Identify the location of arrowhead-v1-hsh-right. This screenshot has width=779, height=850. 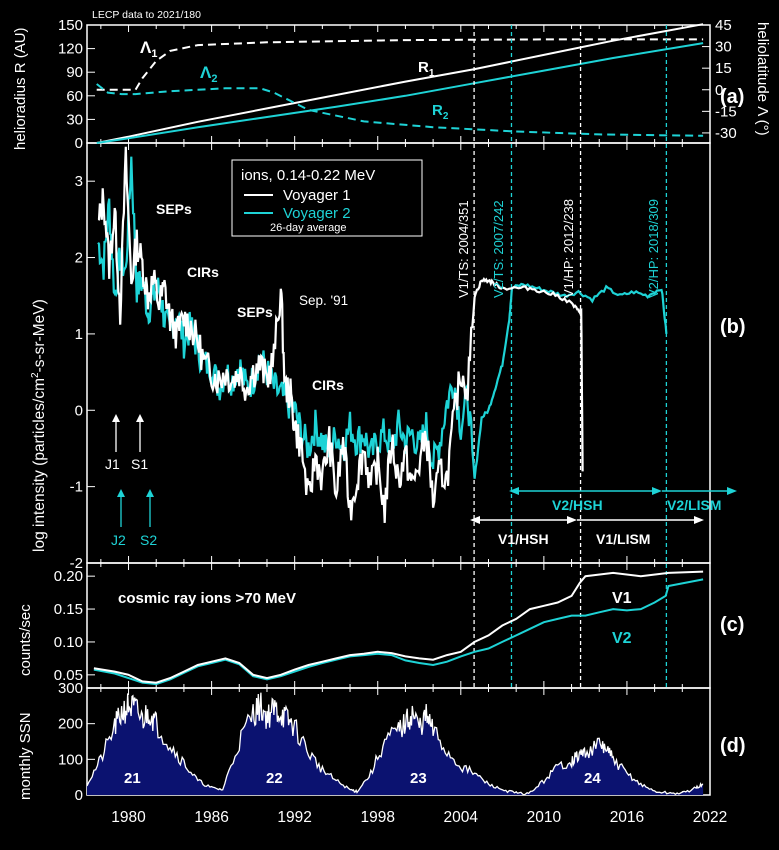
(572, 520).